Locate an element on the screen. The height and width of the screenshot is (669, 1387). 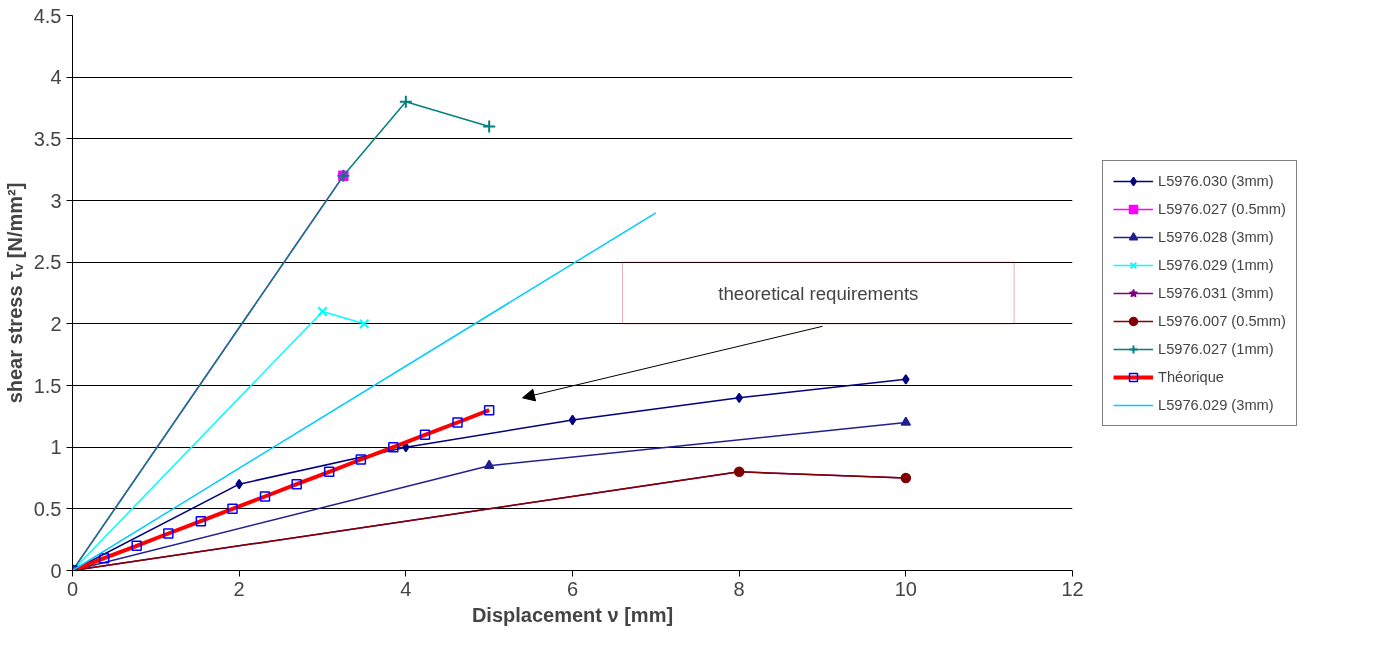
y-tick-label: 0.5 is located at coordinates (47, 508).